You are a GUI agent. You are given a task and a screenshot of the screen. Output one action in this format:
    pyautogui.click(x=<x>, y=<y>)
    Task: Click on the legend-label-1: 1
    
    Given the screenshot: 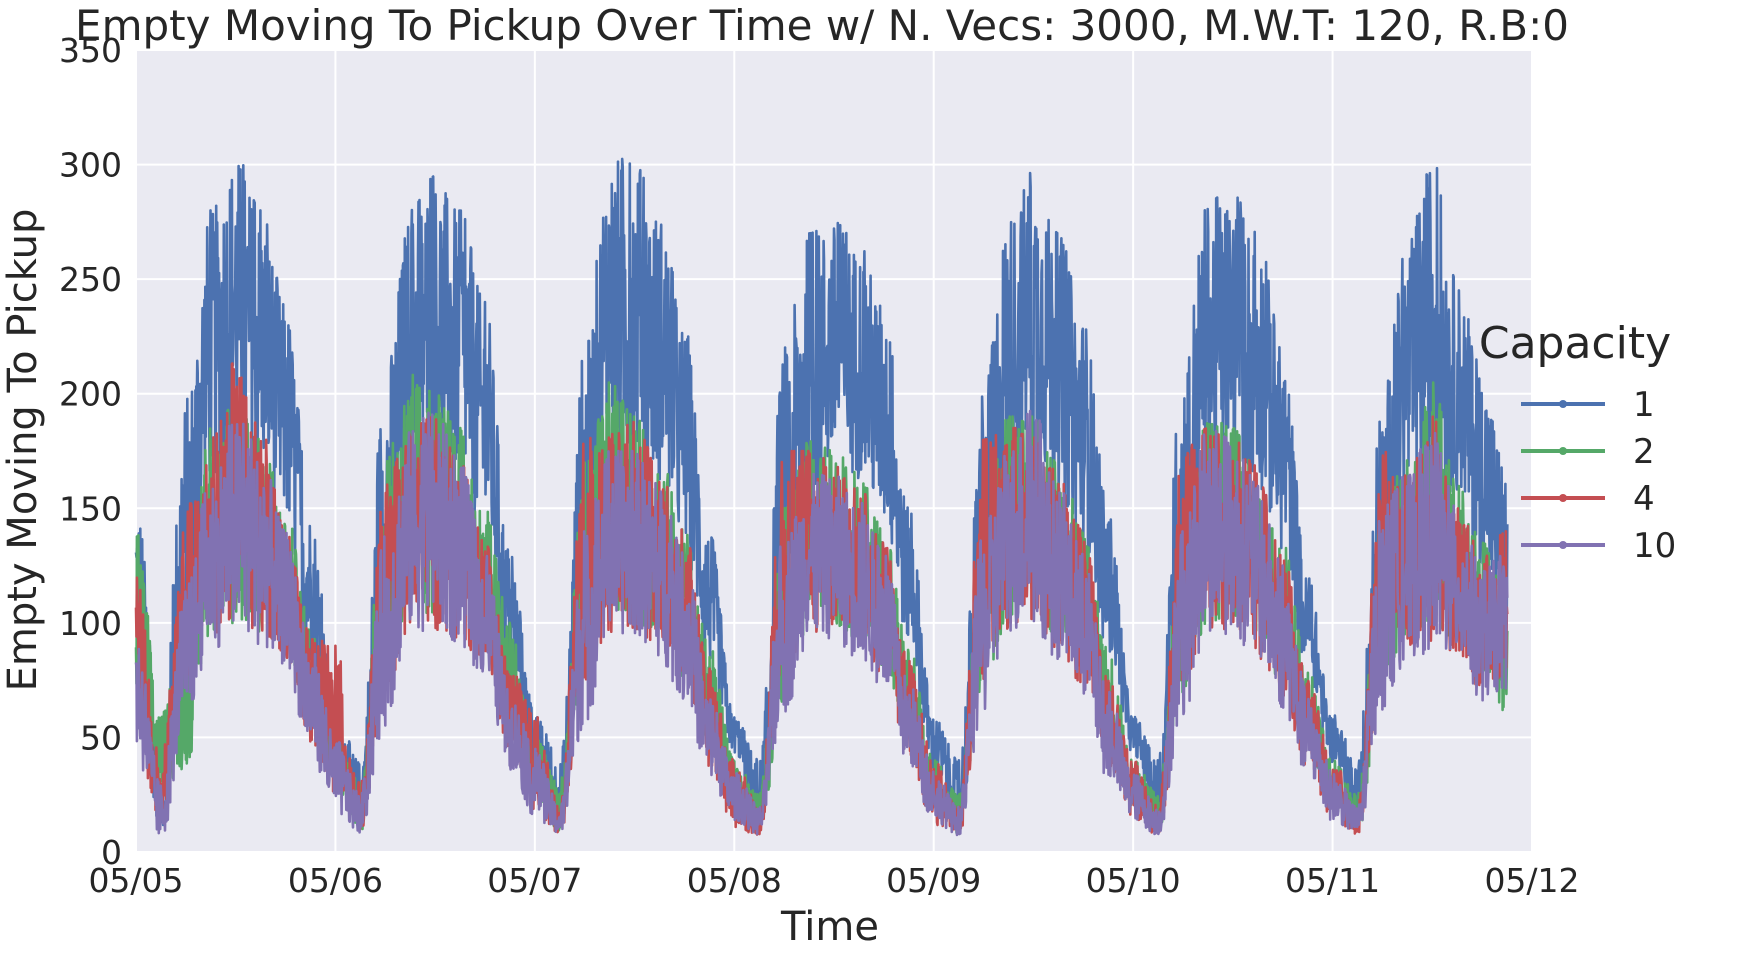 What is the action you would take?
    pyautogui.click(x=1644, y=405)
    